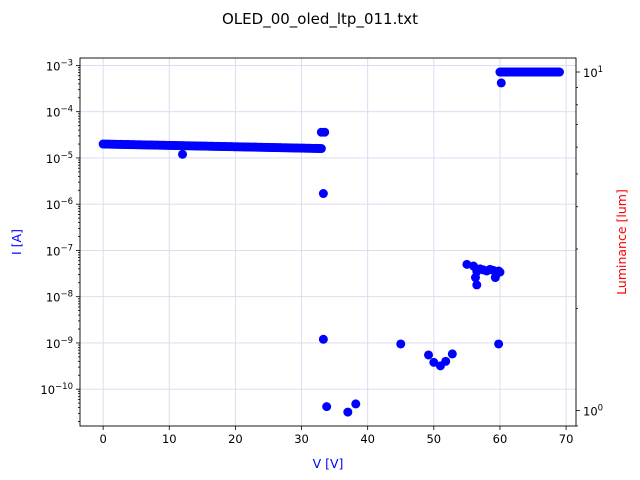 Image resolution: width=640 pixels, height=480 pixels. What do you see at coordinates (102, 439) in the screenshot?
I see `x-tick-label: 0` at bounding box center [102, 439].